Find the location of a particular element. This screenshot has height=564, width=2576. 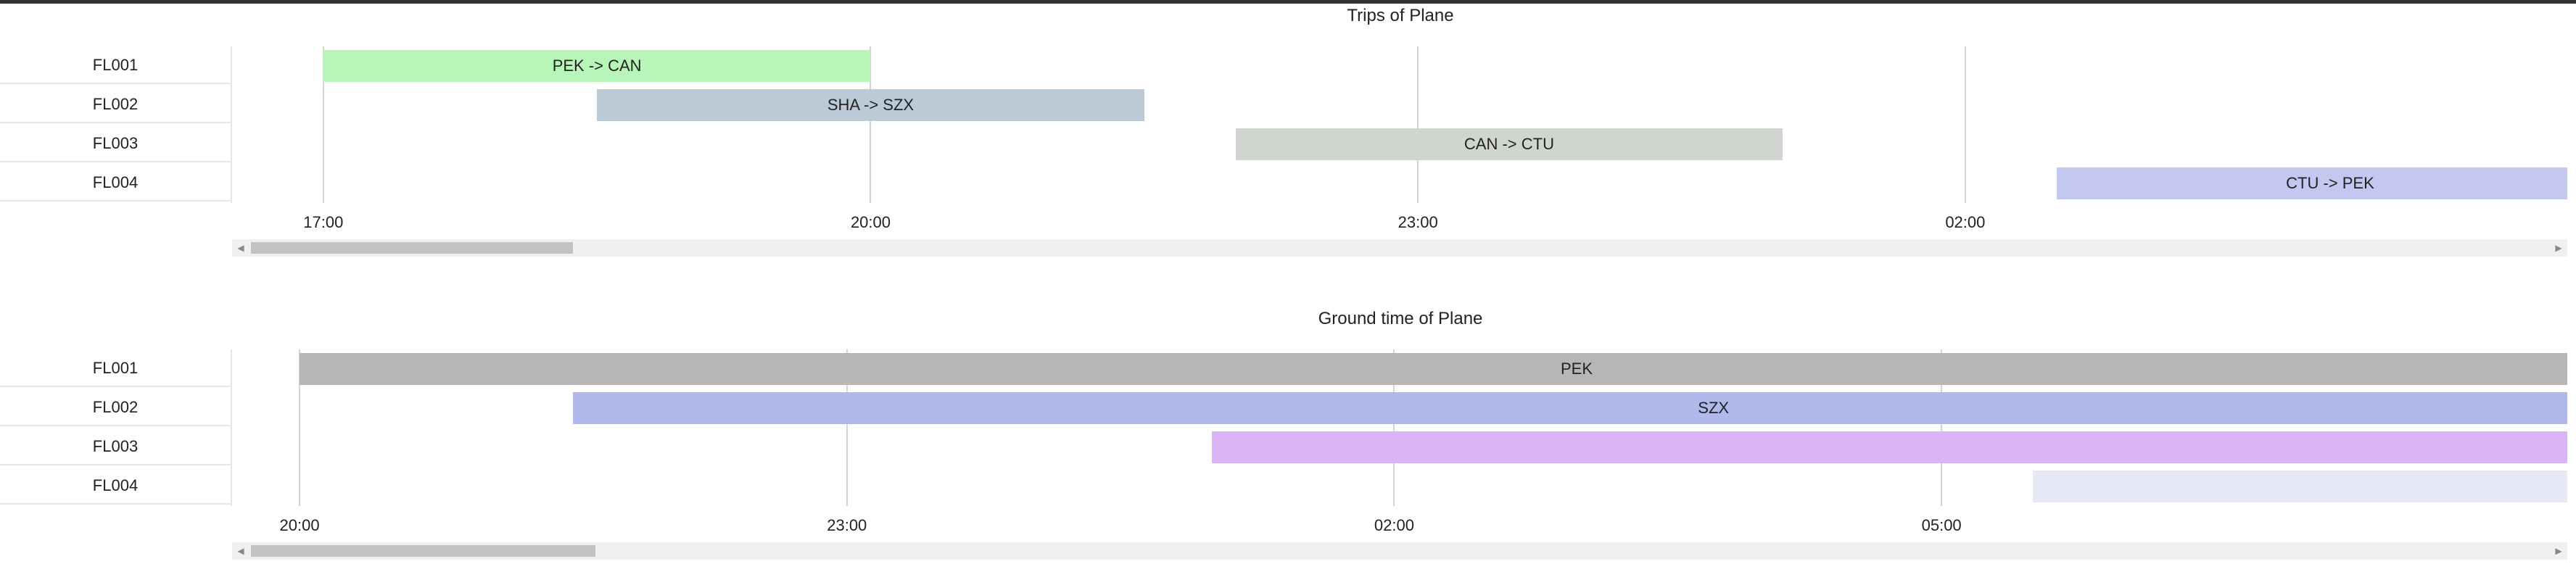

task-bar: CTU -> PEK is located at coordinates (2311, 183).